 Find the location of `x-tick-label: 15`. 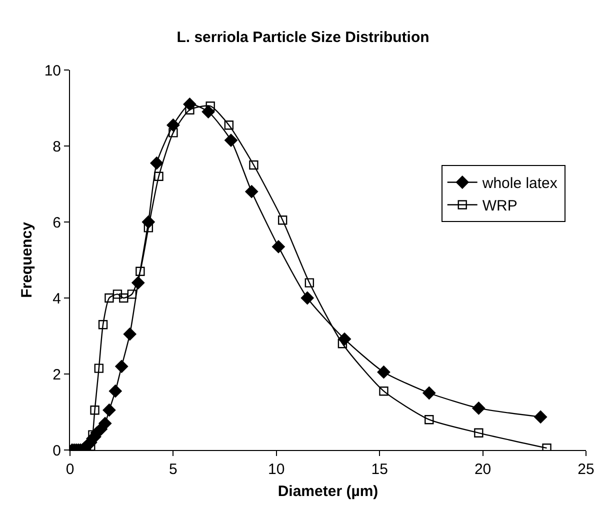

x-tick-label: 15 is located at coordinates (379, 469).